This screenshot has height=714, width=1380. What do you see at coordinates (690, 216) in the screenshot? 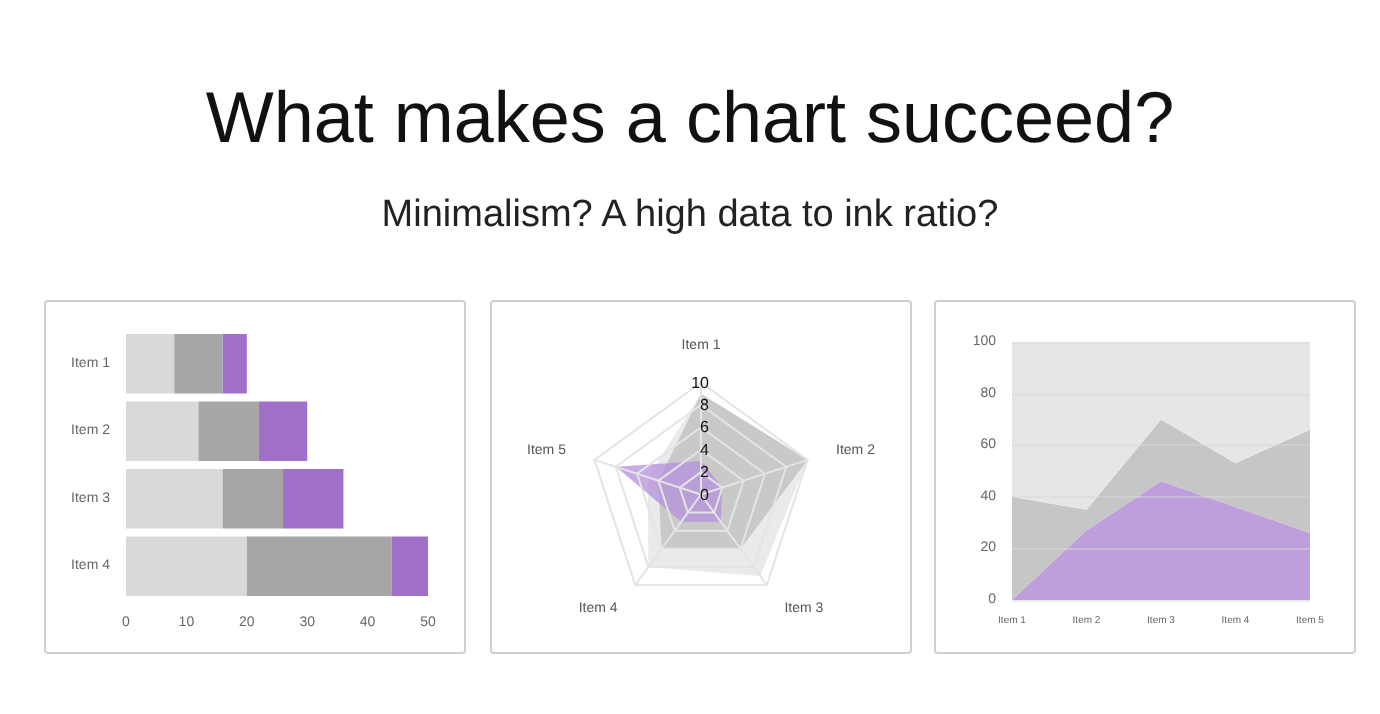
I see `text: Minimalism? A high data to ink ratio?` at bounding box center [690, 216].